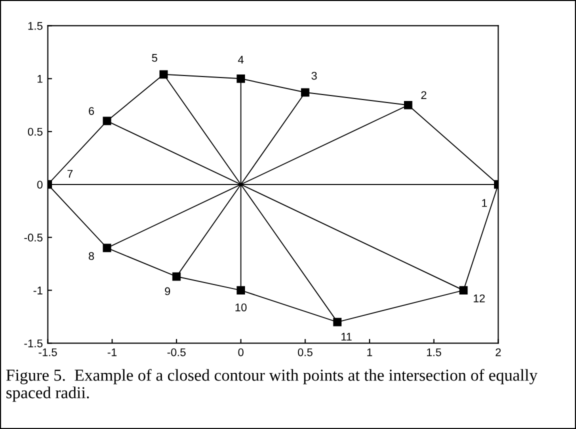 The image size is (576, 429). I want to click on annotation: 4, so click(241, 60).